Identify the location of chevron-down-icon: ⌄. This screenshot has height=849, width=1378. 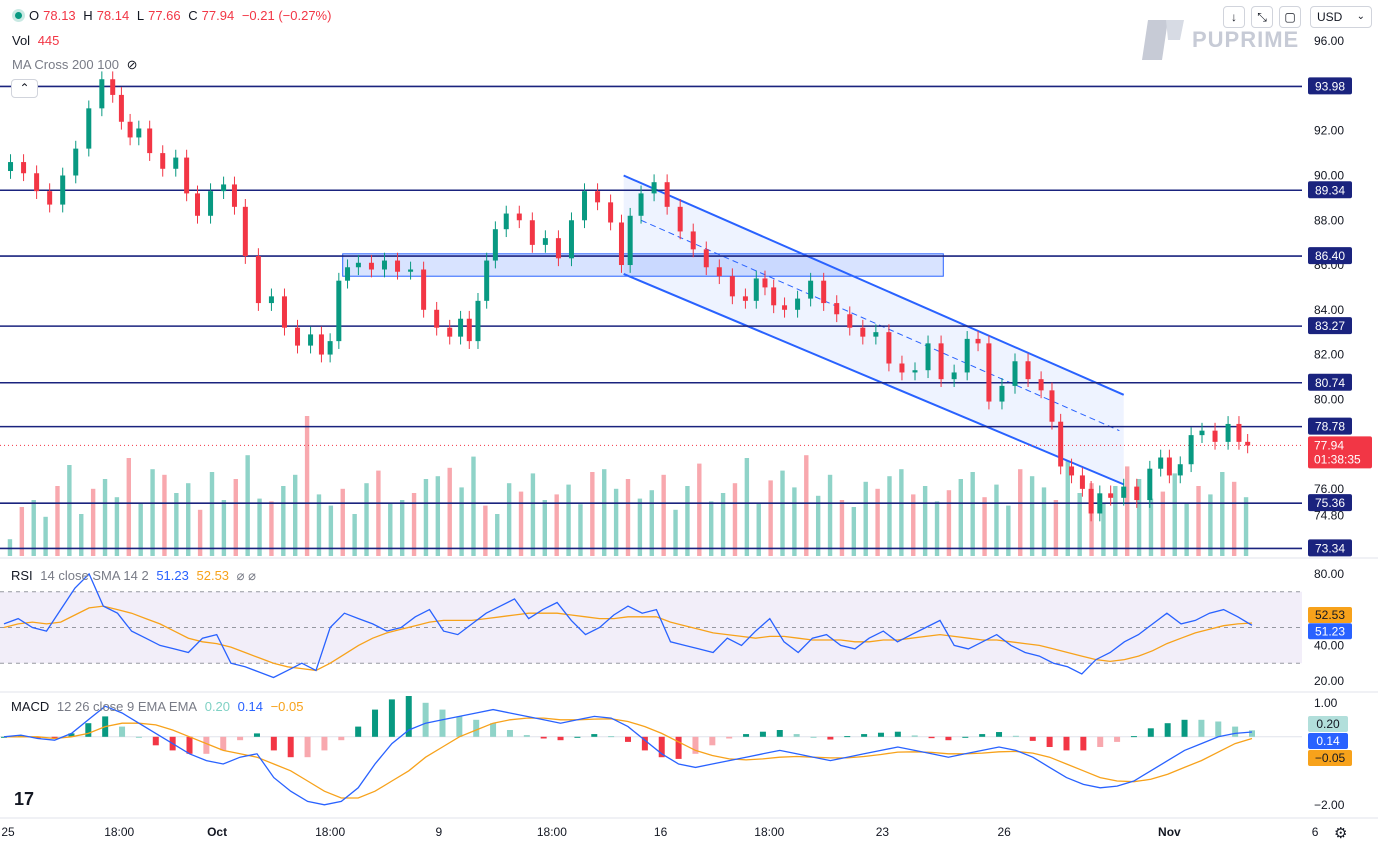
(1360, 16).